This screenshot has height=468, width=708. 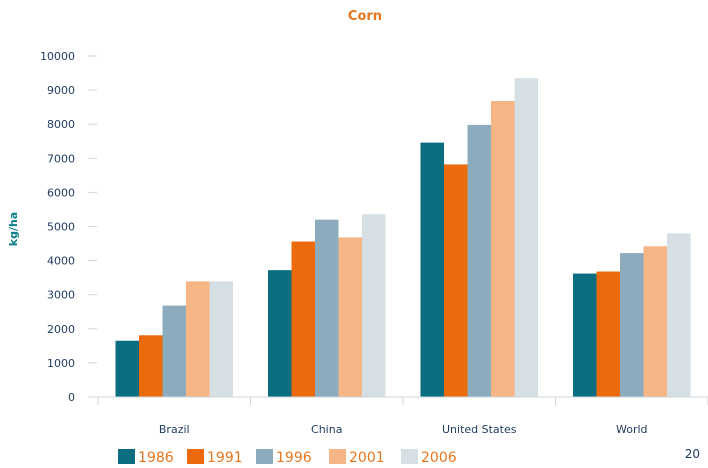 What do you see at coordinates (71, 397) in the screenshot?
I see `y-tick-label: 0` at bounding box center [71, 397].